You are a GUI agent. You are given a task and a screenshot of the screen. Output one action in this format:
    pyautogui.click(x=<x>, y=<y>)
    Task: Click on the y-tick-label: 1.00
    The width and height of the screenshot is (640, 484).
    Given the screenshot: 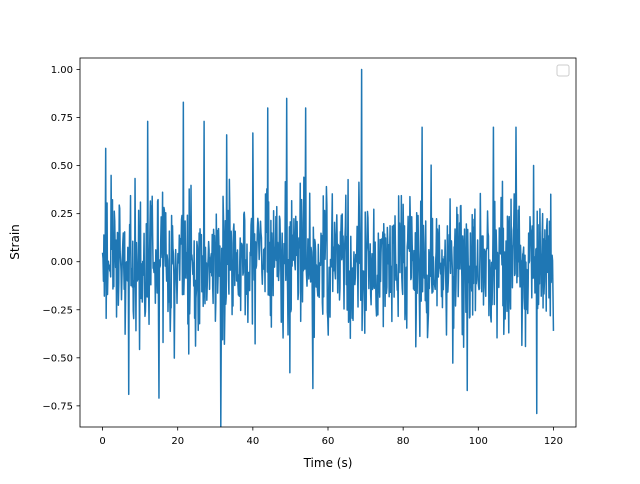 What is the action you would take?
    pyautogui.click(x=62, y=70)
    